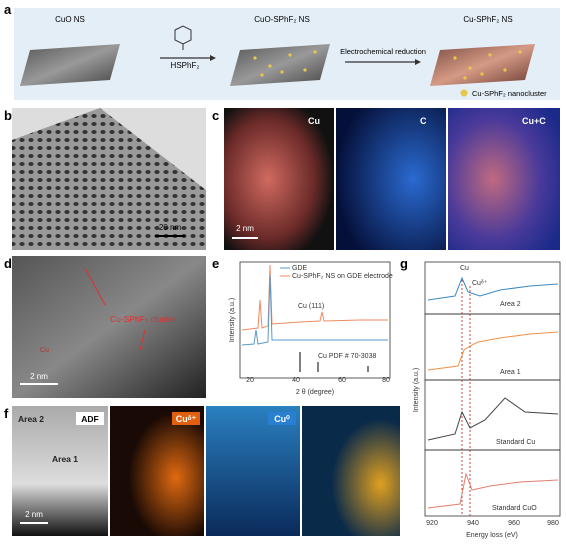 The width and height of the screenshot is (566, 550). I want to click on legend-label: GDE, so click(300, 268).